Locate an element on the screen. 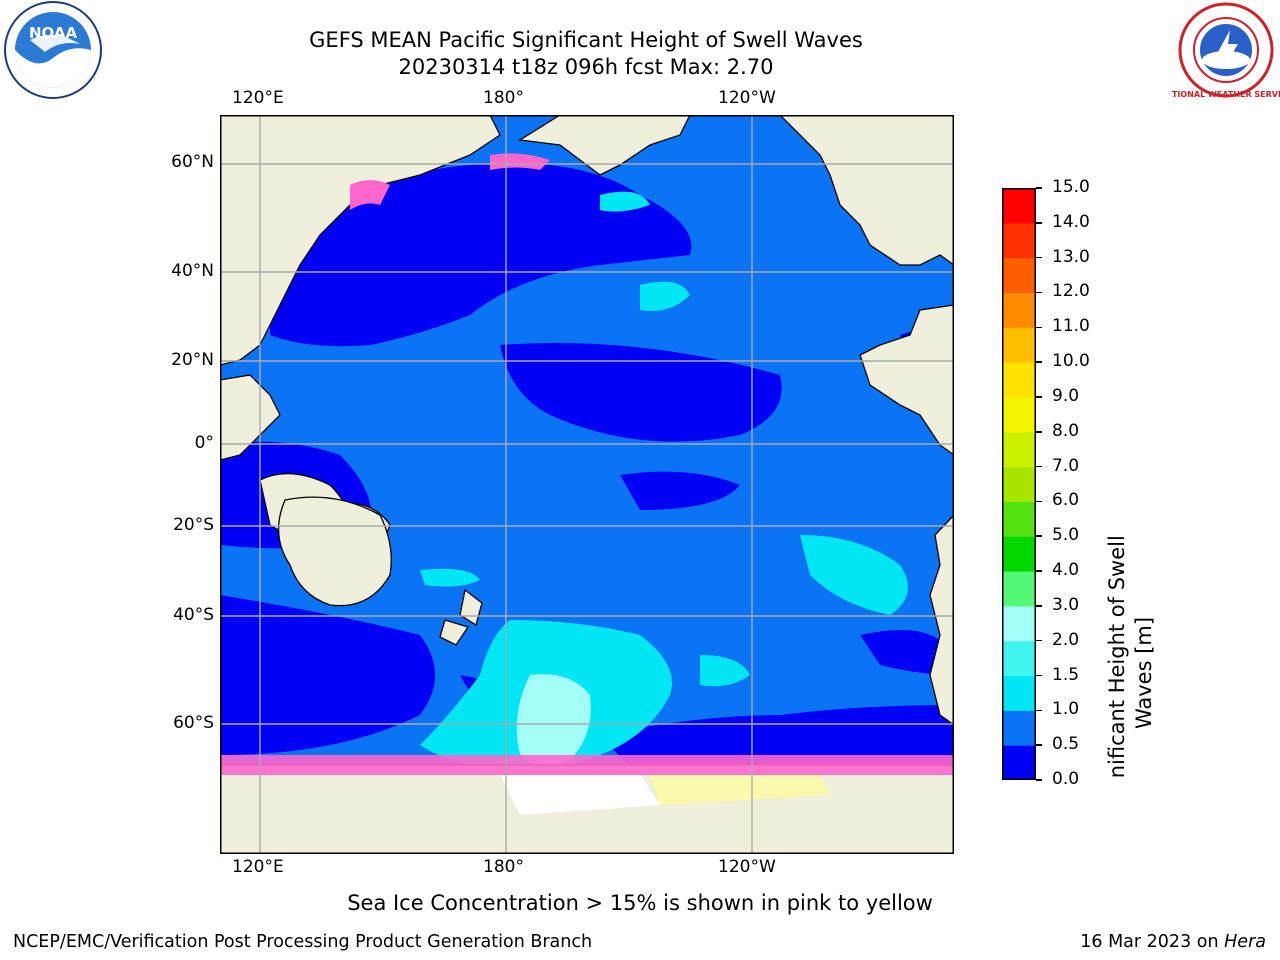 The image size is (1280, 960). nws-logo-icon: NATIONAL WEATHER SERVICE is located at coordinates (1220, 50).